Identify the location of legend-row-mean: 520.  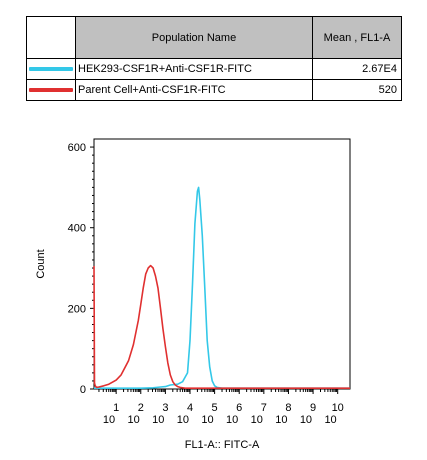
(357, 90).